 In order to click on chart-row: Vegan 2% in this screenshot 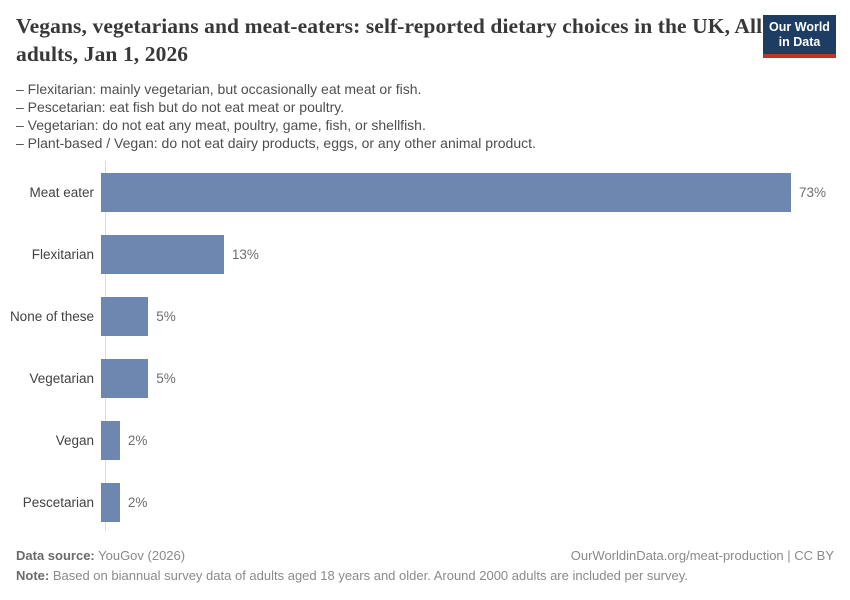, I will do `click(425, 440)`.